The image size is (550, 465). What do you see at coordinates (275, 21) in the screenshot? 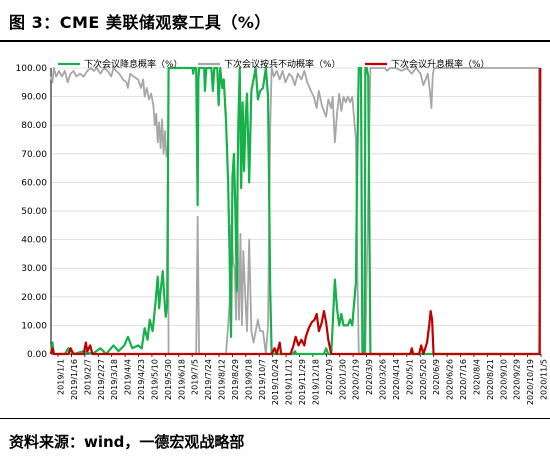
I see `header: 图 3：CME 美联储观察工具（%）` at bounding box center [275, 21].